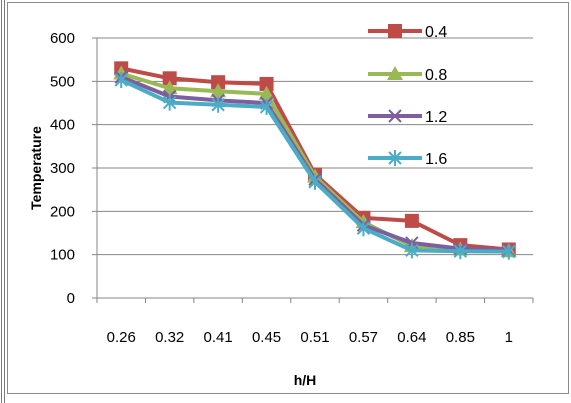 The height and width of the screenshot is (403, 571). Describe the element at coordinates (62, 125) in the screenshot. I see `y-tick-label: 400` at that location.